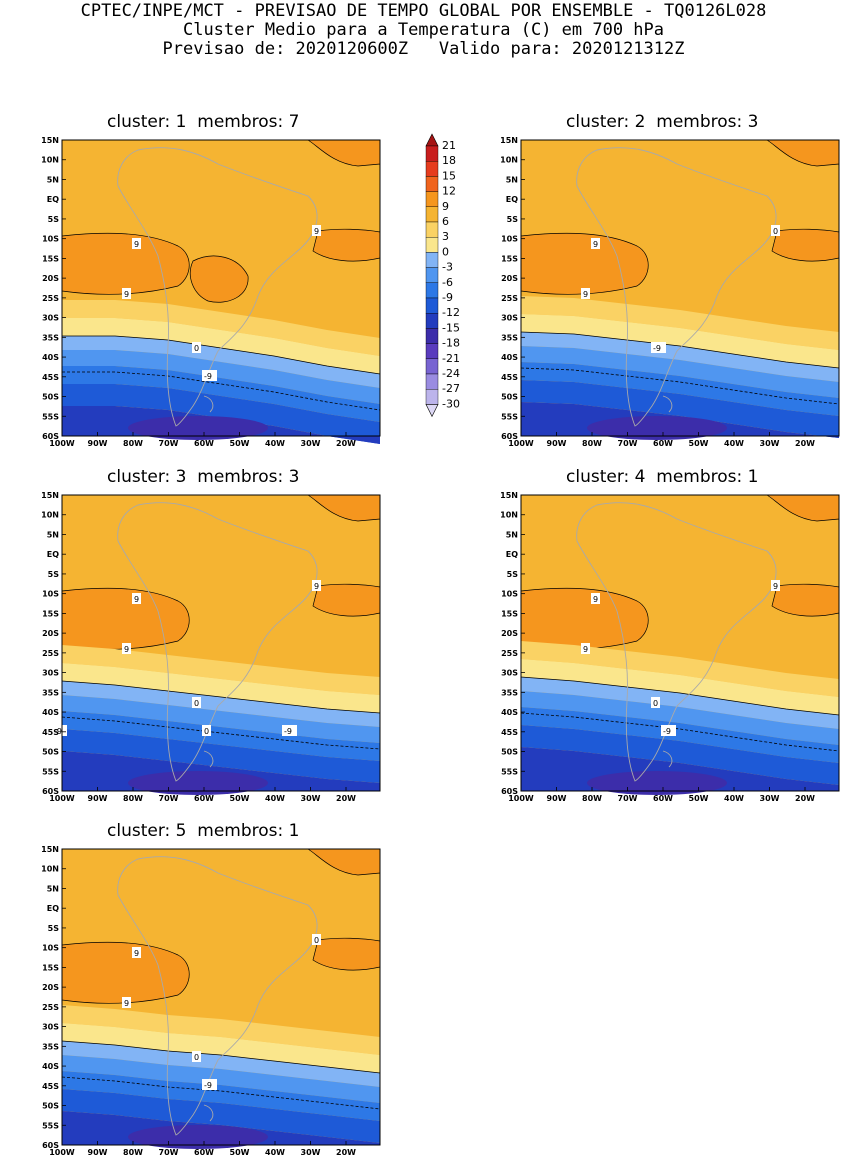 This screenshot has width=847, height=1161. I want to click on warm-blob-interior, so click(219, 279).